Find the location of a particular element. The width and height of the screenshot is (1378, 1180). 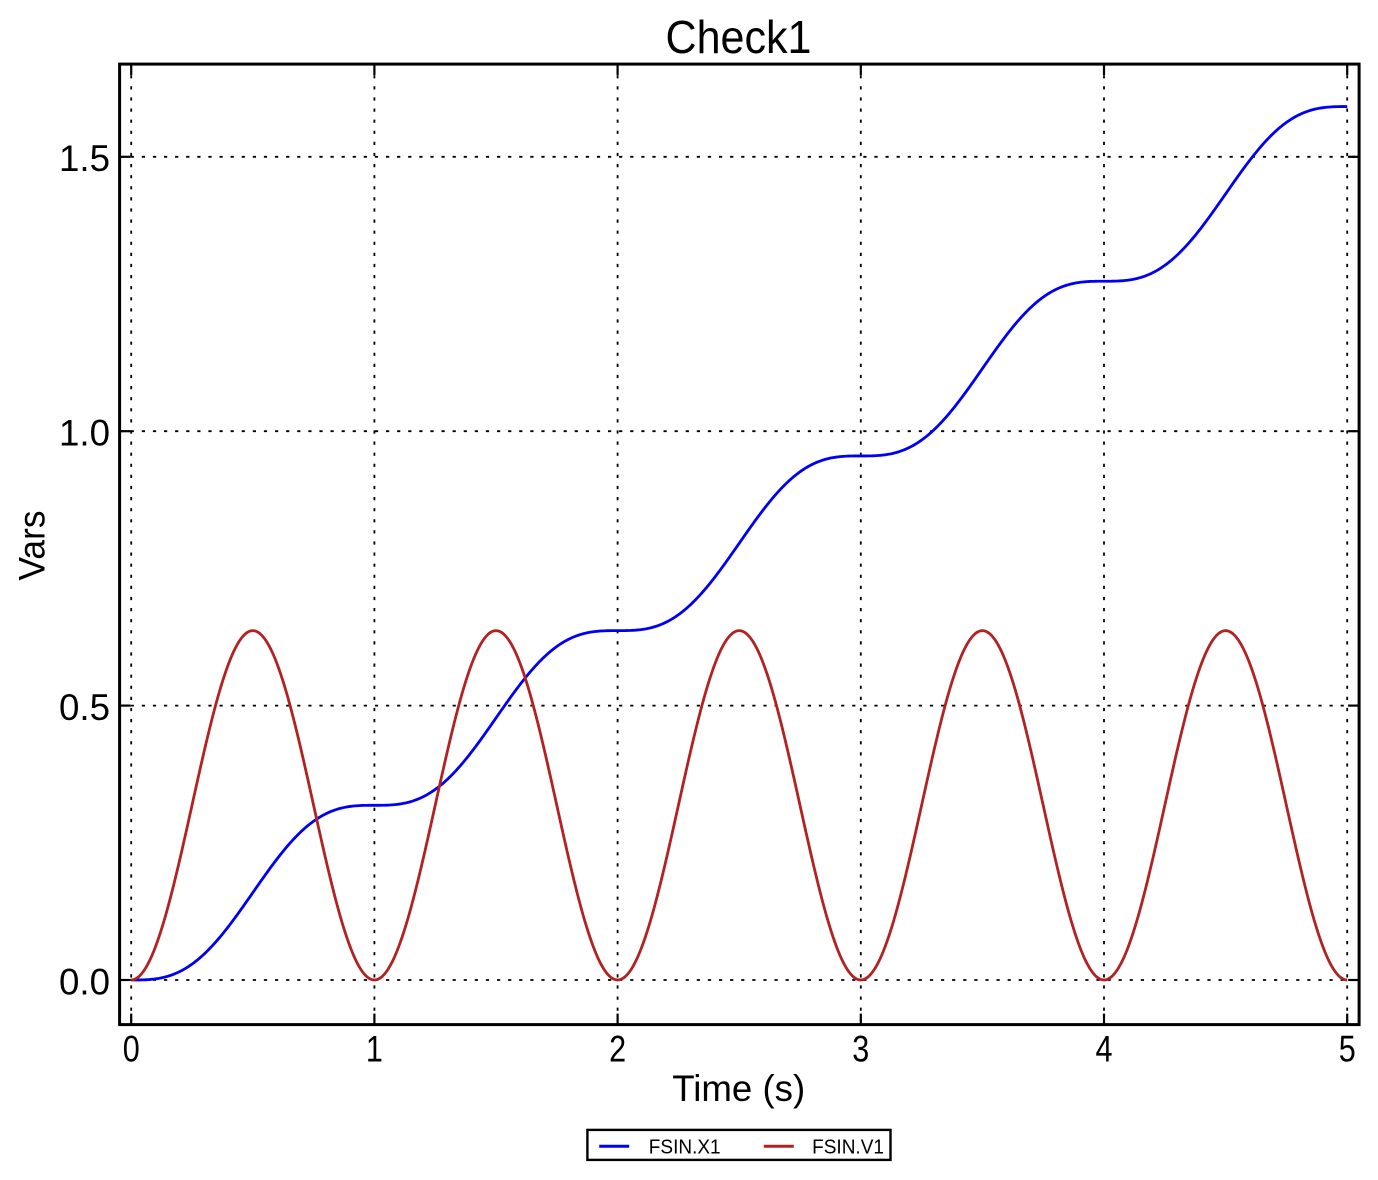

svg-text: 2 is located at coordinates (617, 1049).